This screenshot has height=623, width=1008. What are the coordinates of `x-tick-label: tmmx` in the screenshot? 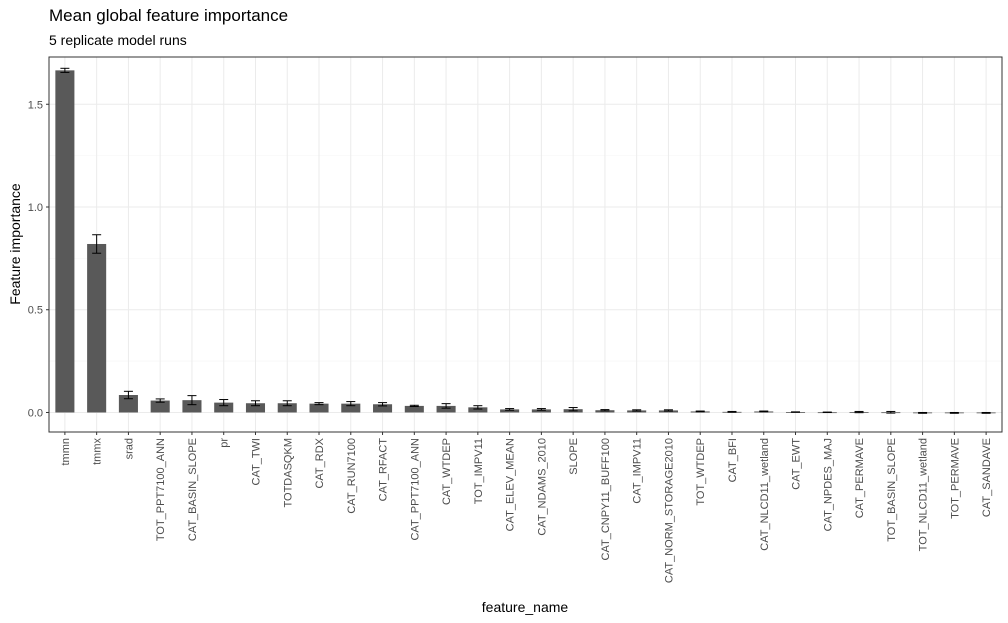 It's located at (98, 451).